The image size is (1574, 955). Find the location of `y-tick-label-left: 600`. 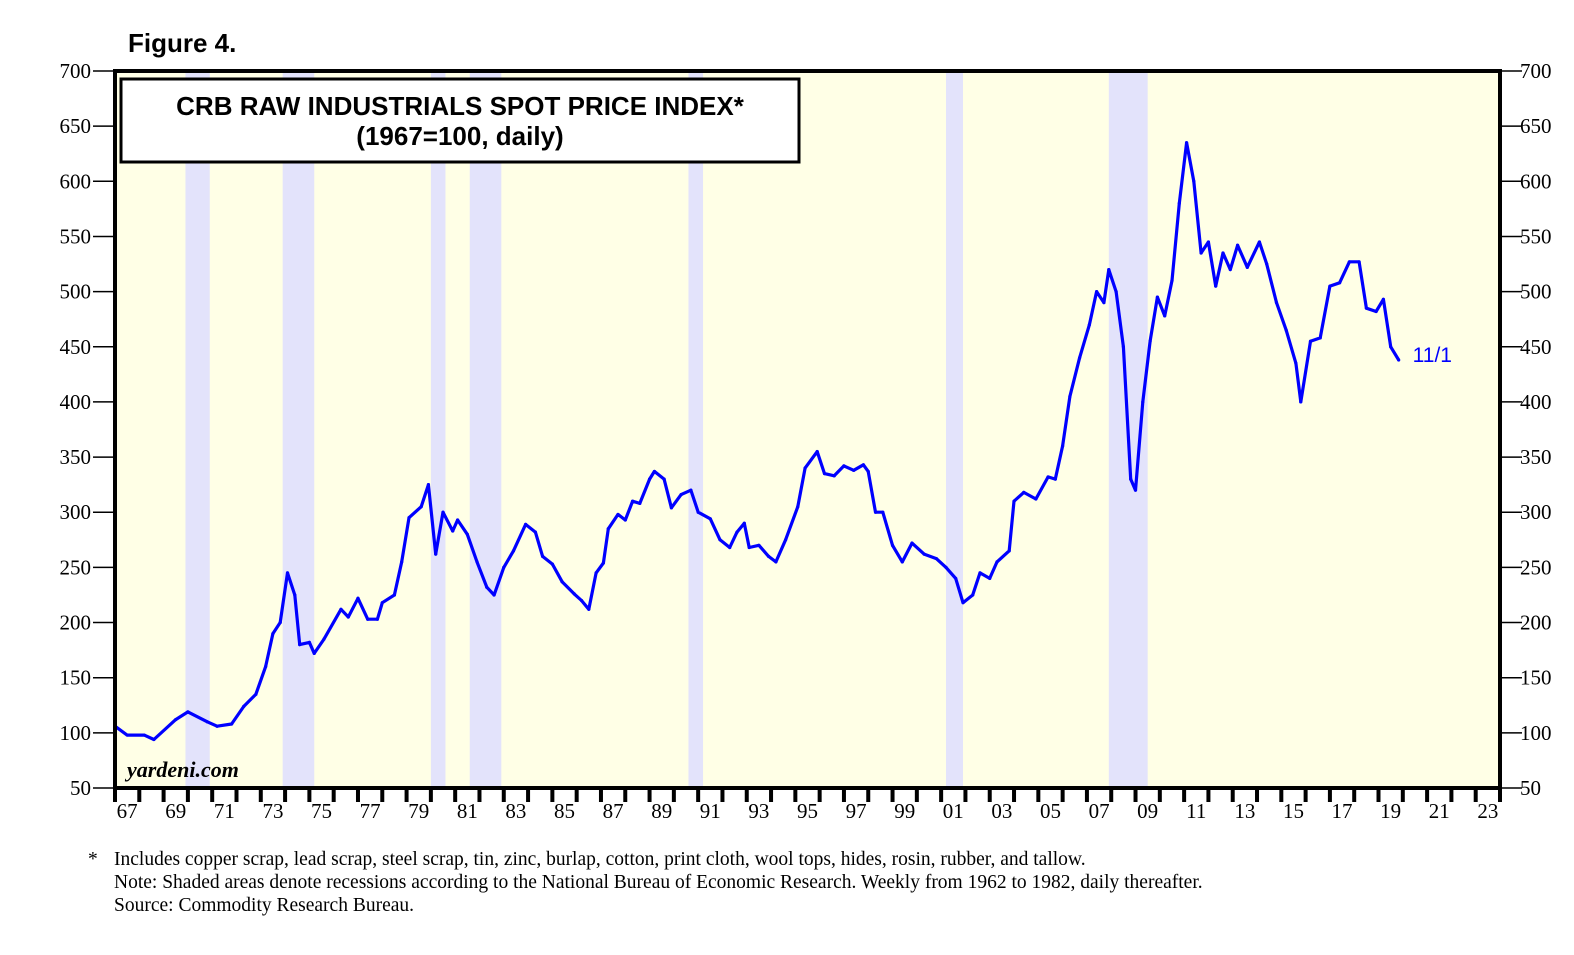

y-tick-label-left: 600 is located at coordinates (76, 181).